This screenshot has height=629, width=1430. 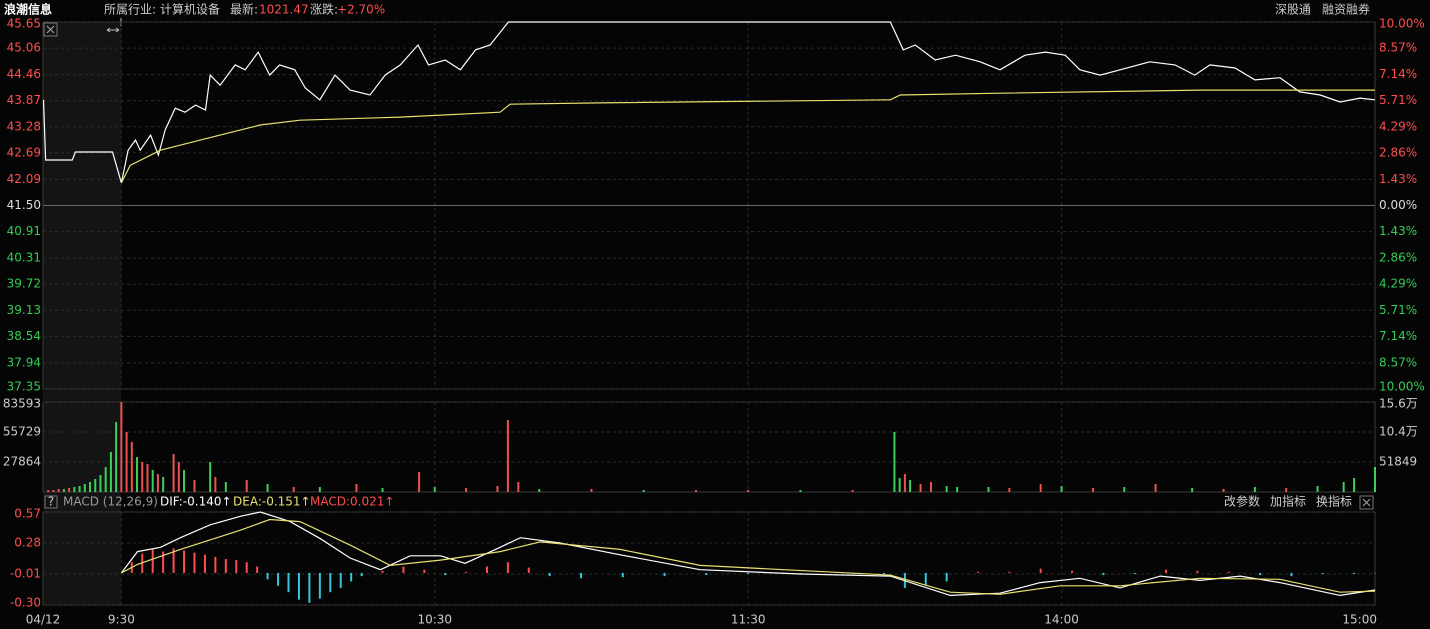 What do you see at coordinates (1061, 620) in the screenshot?
I see `x-tick-label: 14:00` at bounding box center [1061, 620].